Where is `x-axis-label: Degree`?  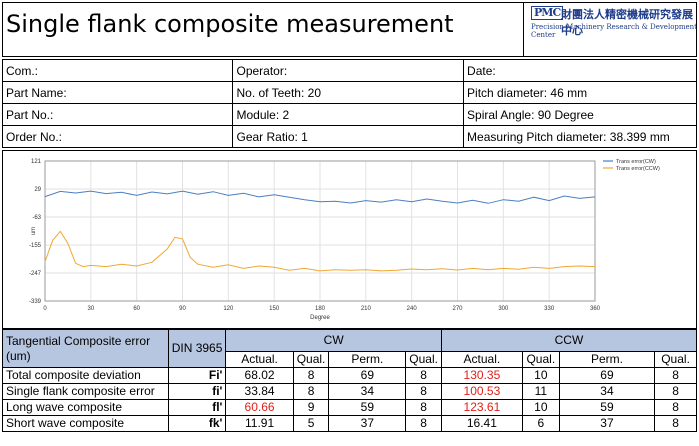
x-axis-label: Degree is located at coordinates (320, 318).